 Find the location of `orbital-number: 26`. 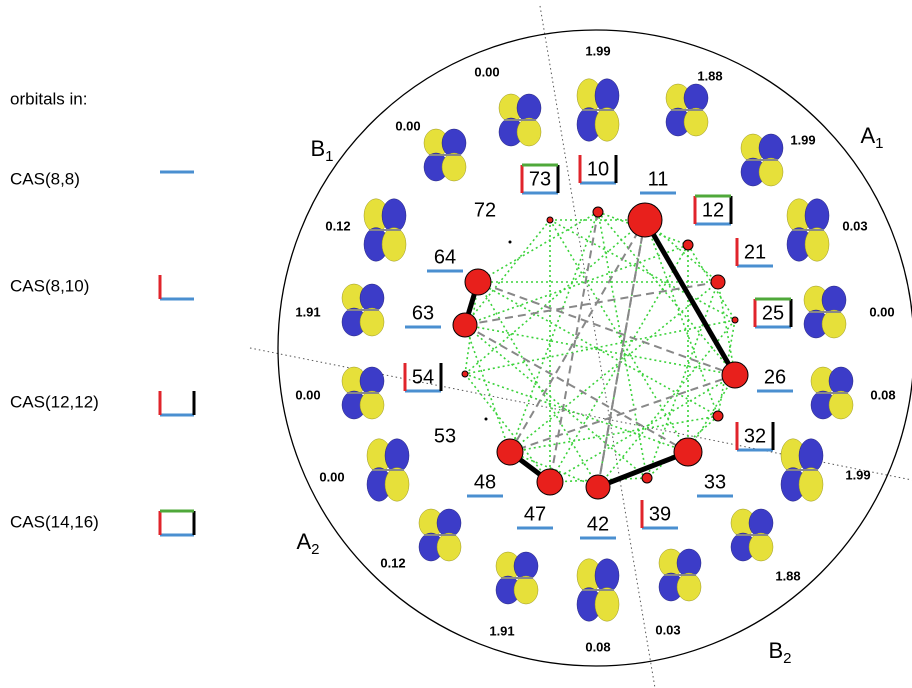

orbital-number: 26 is located at coordinates (775, 377).